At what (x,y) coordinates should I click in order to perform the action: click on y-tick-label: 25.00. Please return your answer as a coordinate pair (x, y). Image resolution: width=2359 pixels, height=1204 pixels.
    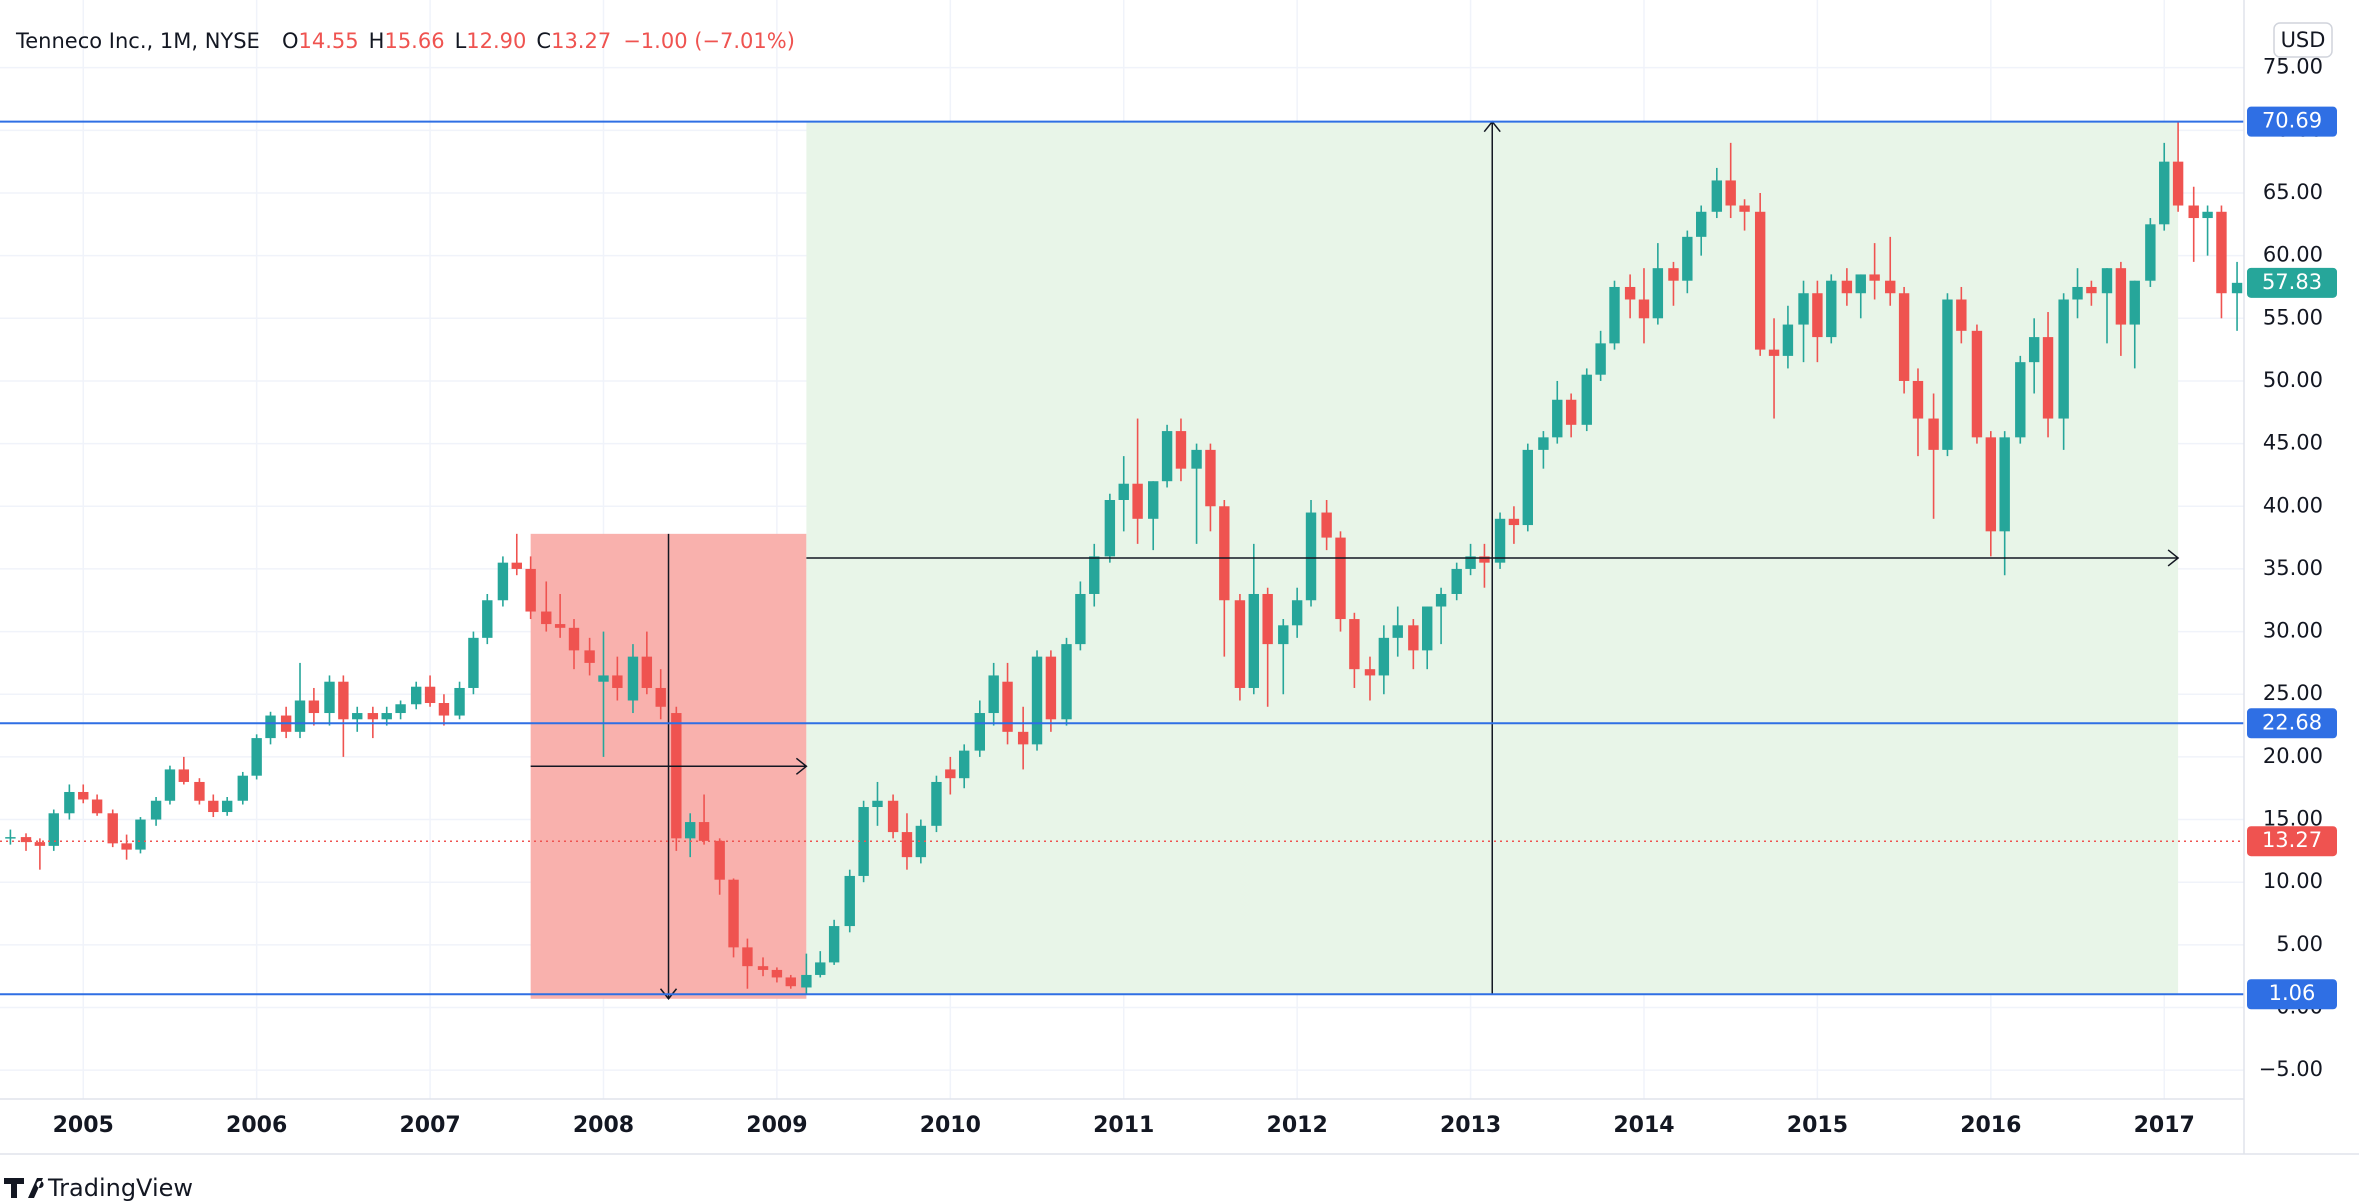
    Looking at the image, I should click on (2293, 693).